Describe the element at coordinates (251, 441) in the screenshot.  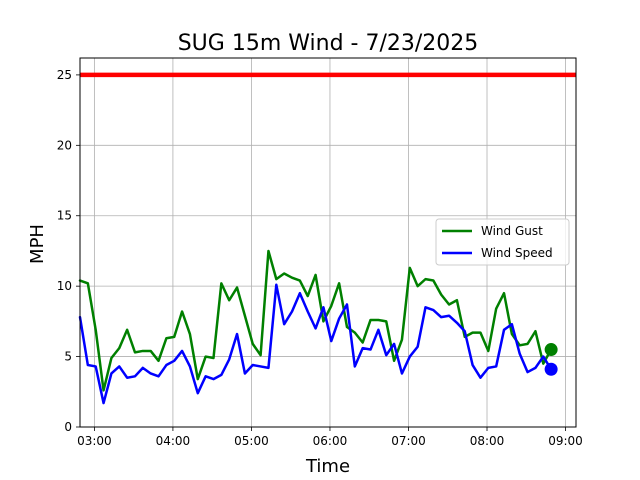
I see `x-tick-label: 05:00` at that location.